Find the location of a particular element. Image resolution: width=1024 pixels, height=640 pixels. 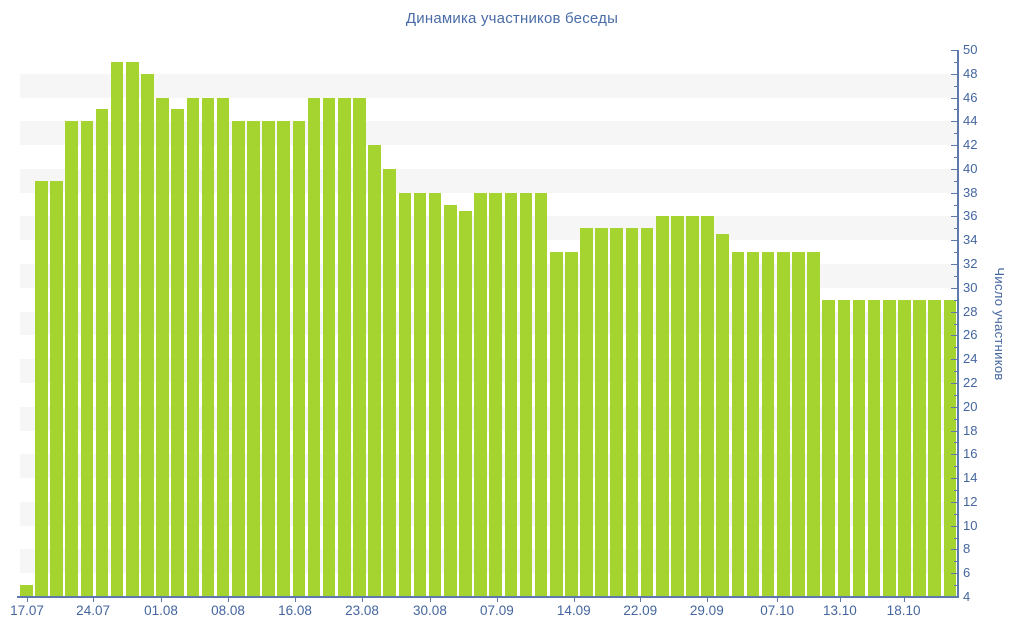

y-tick-label: 6 is located at coordinates (967, 573).